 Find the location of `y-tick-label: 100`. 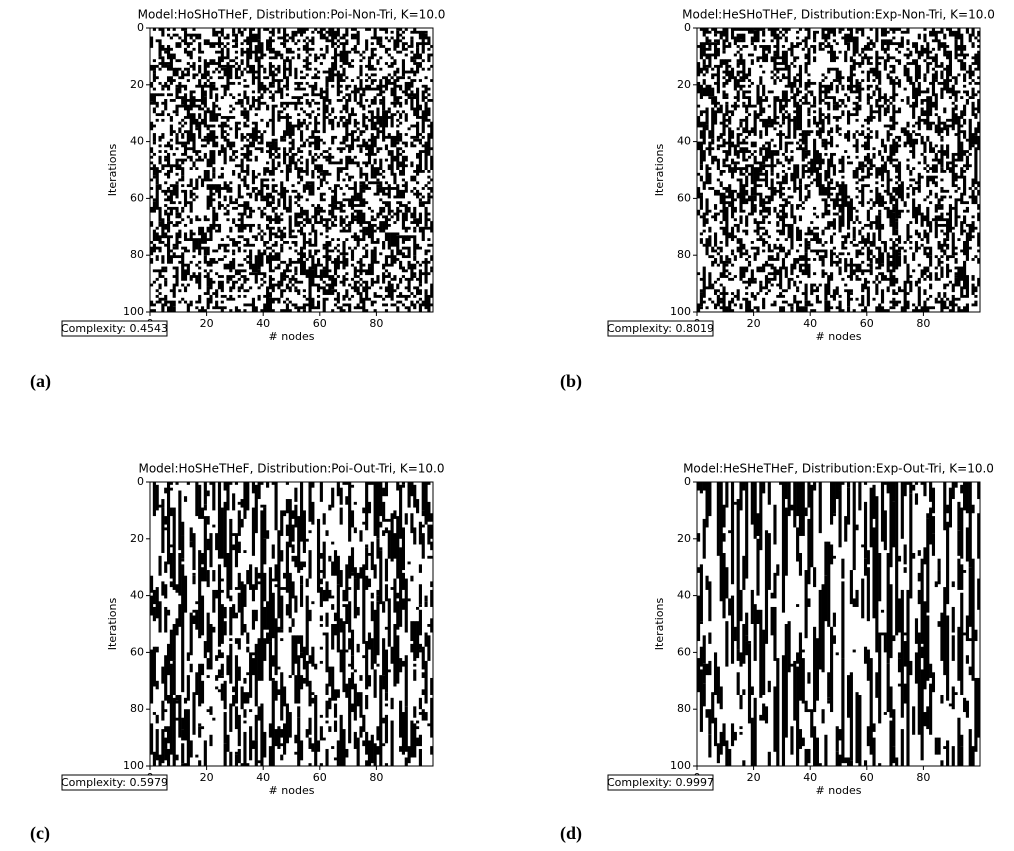

y-tick-label: 100 is located at coordinates (133, 311).